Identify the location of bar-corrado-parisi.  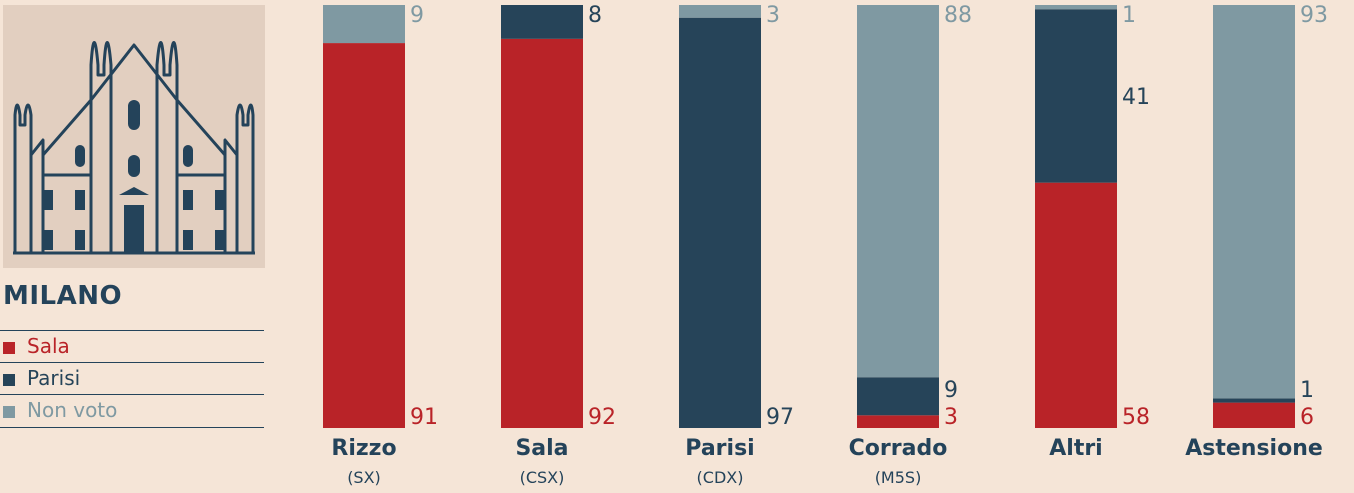
(898, 396).